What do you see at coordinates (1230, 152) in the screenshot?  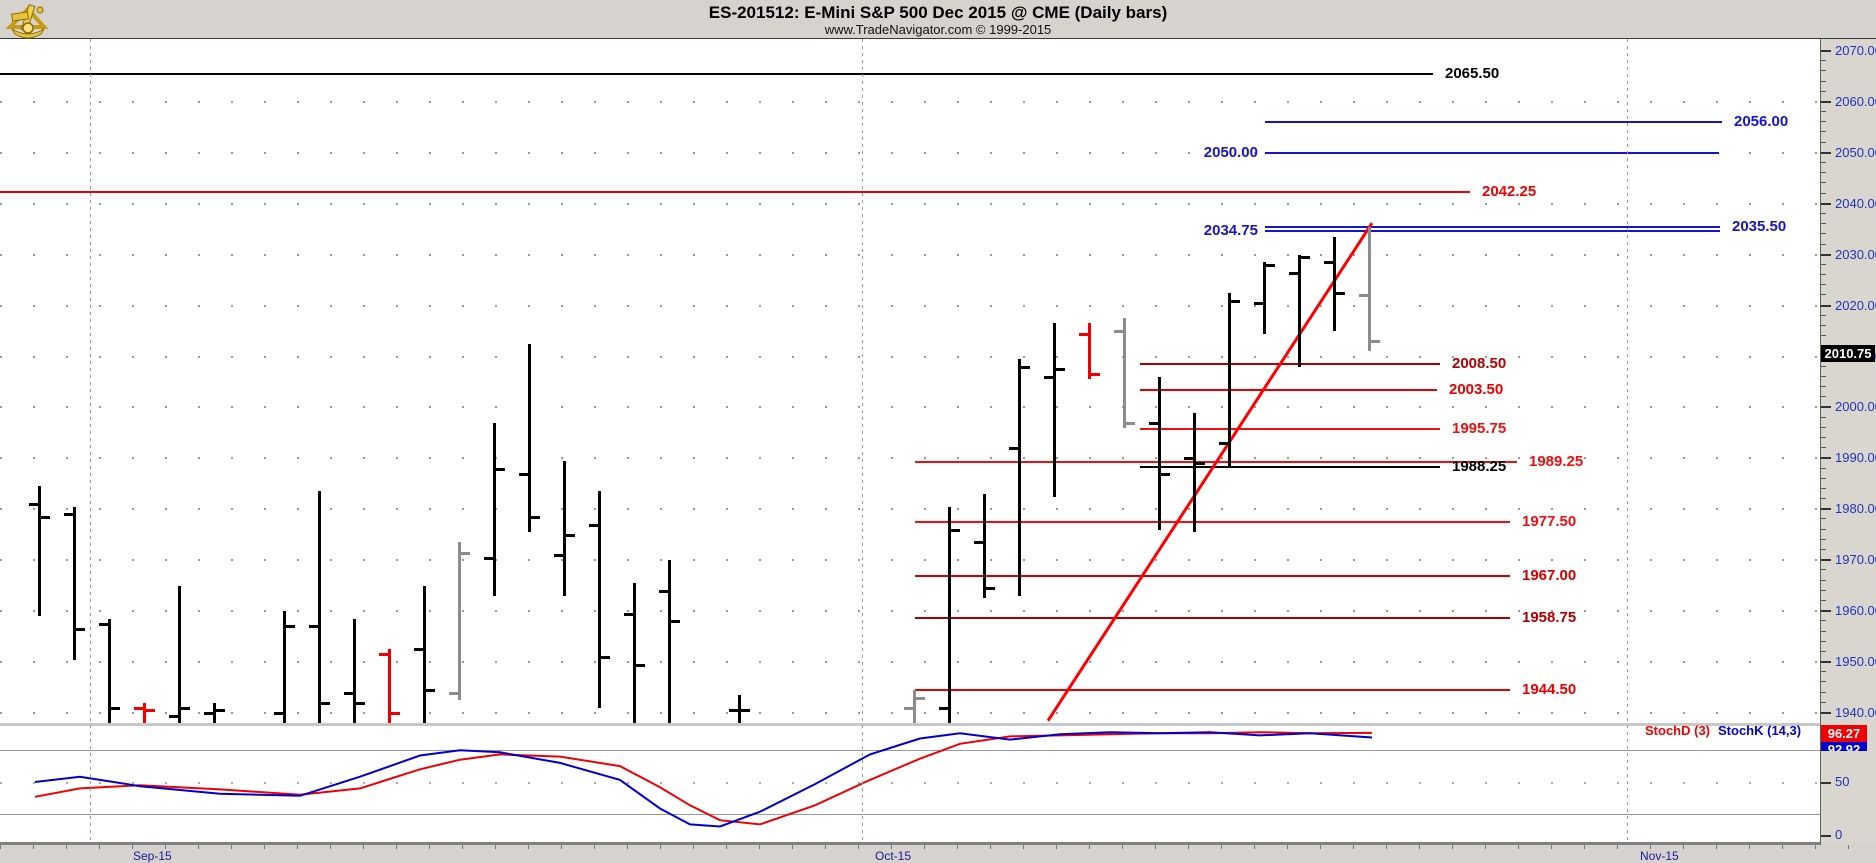 I see `price-level-label: 2050.00` at bounding box center [1230, 152].